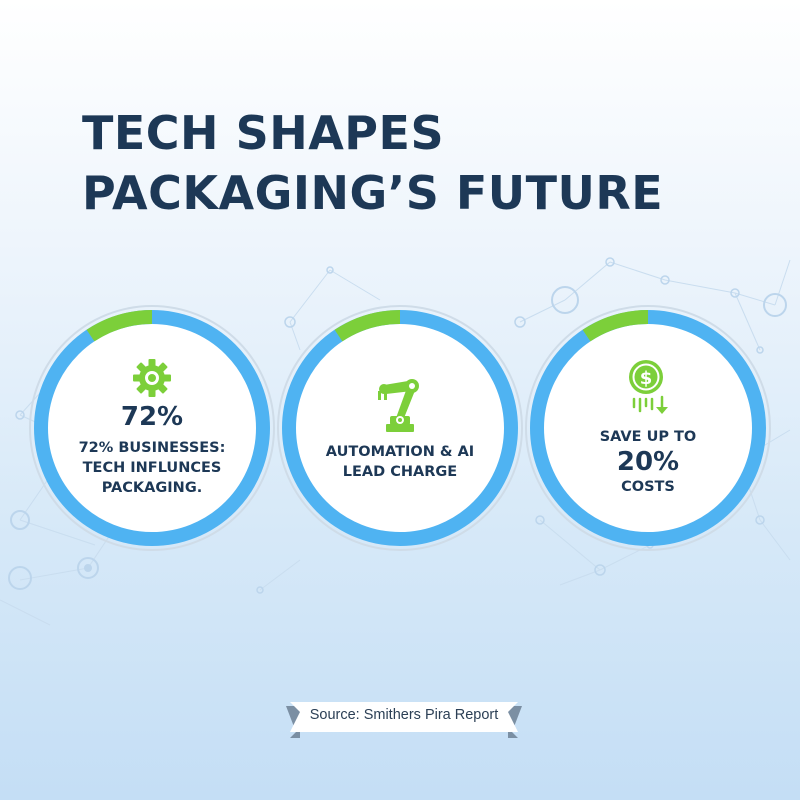 The width and height of the screenshot is (800, 800). Describe the element at coordinates (400, 452) in the screenshot. I see `stat-description-line-1: AUTOMATION & AI` at that location.